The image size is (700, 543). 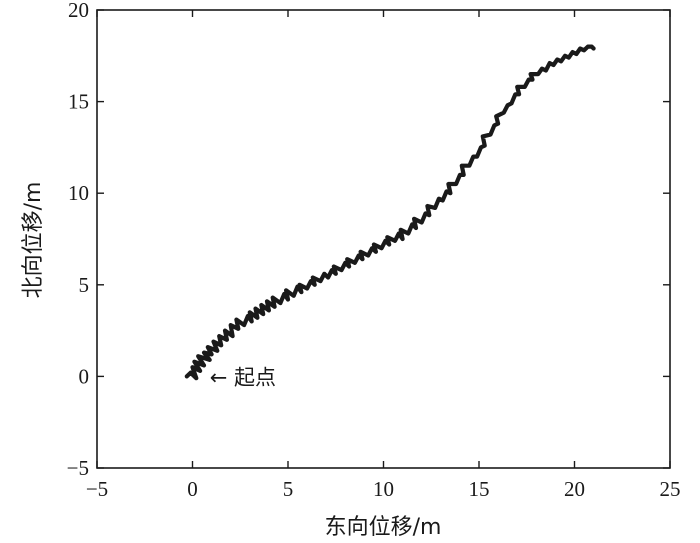 I want to click on x-tick-labels: −5 0 5 10 15 20 25, so click(x=383, y=489).